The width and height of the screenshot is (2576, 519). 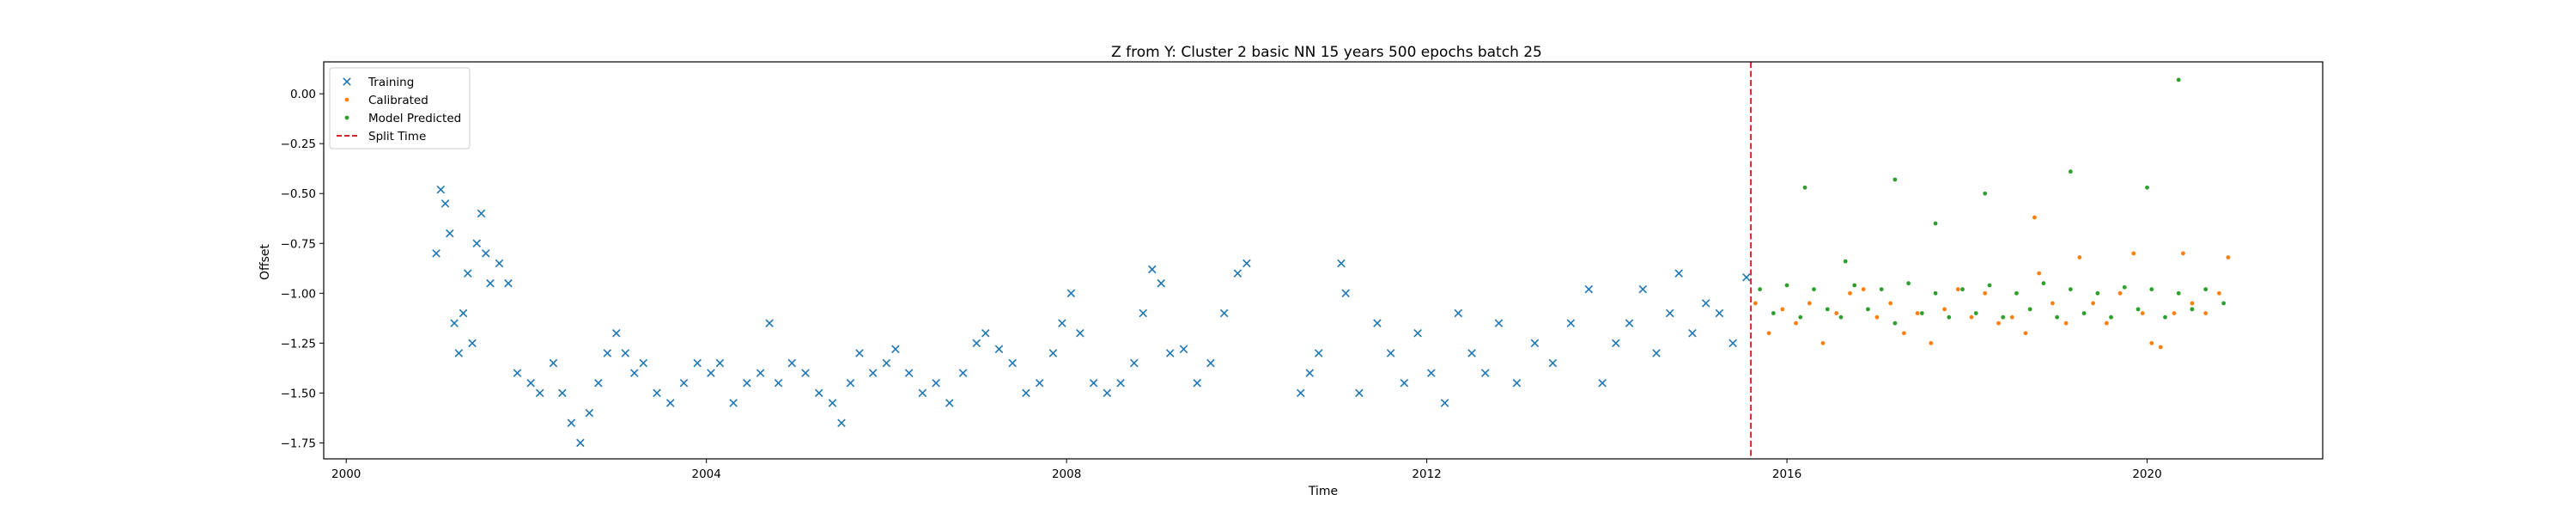 What do you see at coordinates (298, 144) in the screenshot?
I see `y-tick-label: −0.25` at bounding box center [298, 144].